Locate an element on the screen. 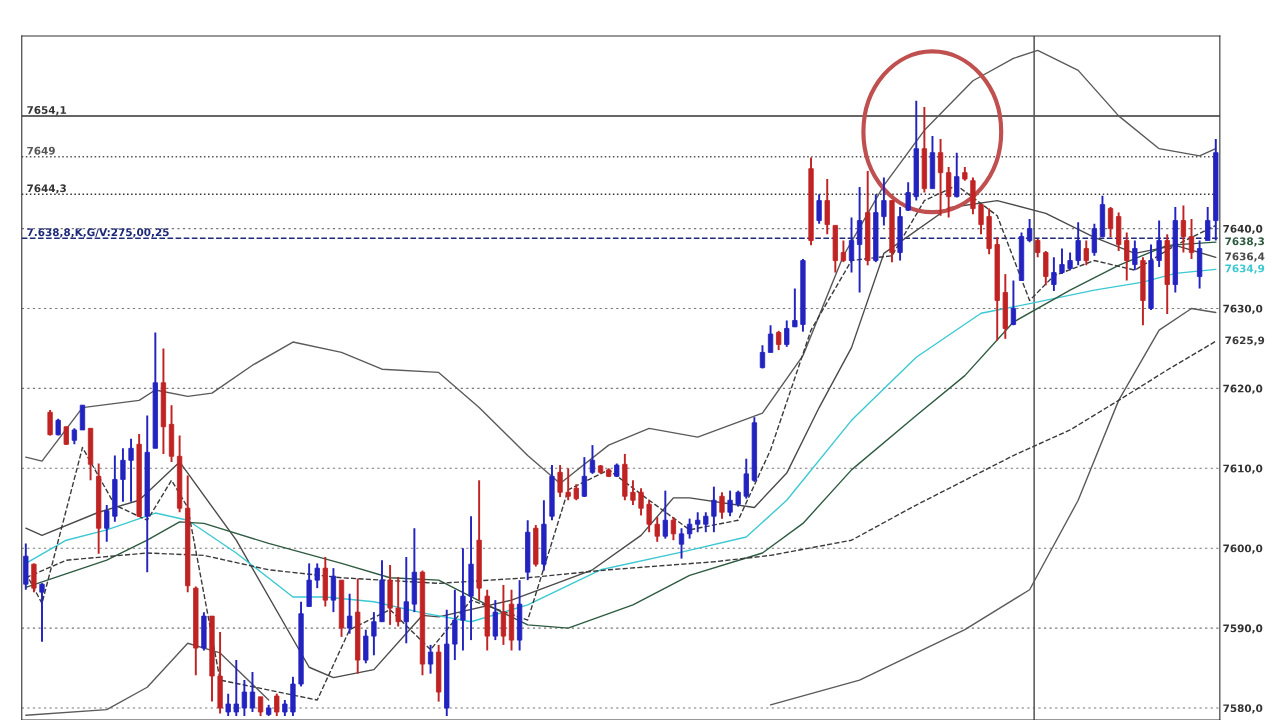 The image size is (1280, 720). y-tick-label: 7630,0 is located at coordinates (1243, 309).